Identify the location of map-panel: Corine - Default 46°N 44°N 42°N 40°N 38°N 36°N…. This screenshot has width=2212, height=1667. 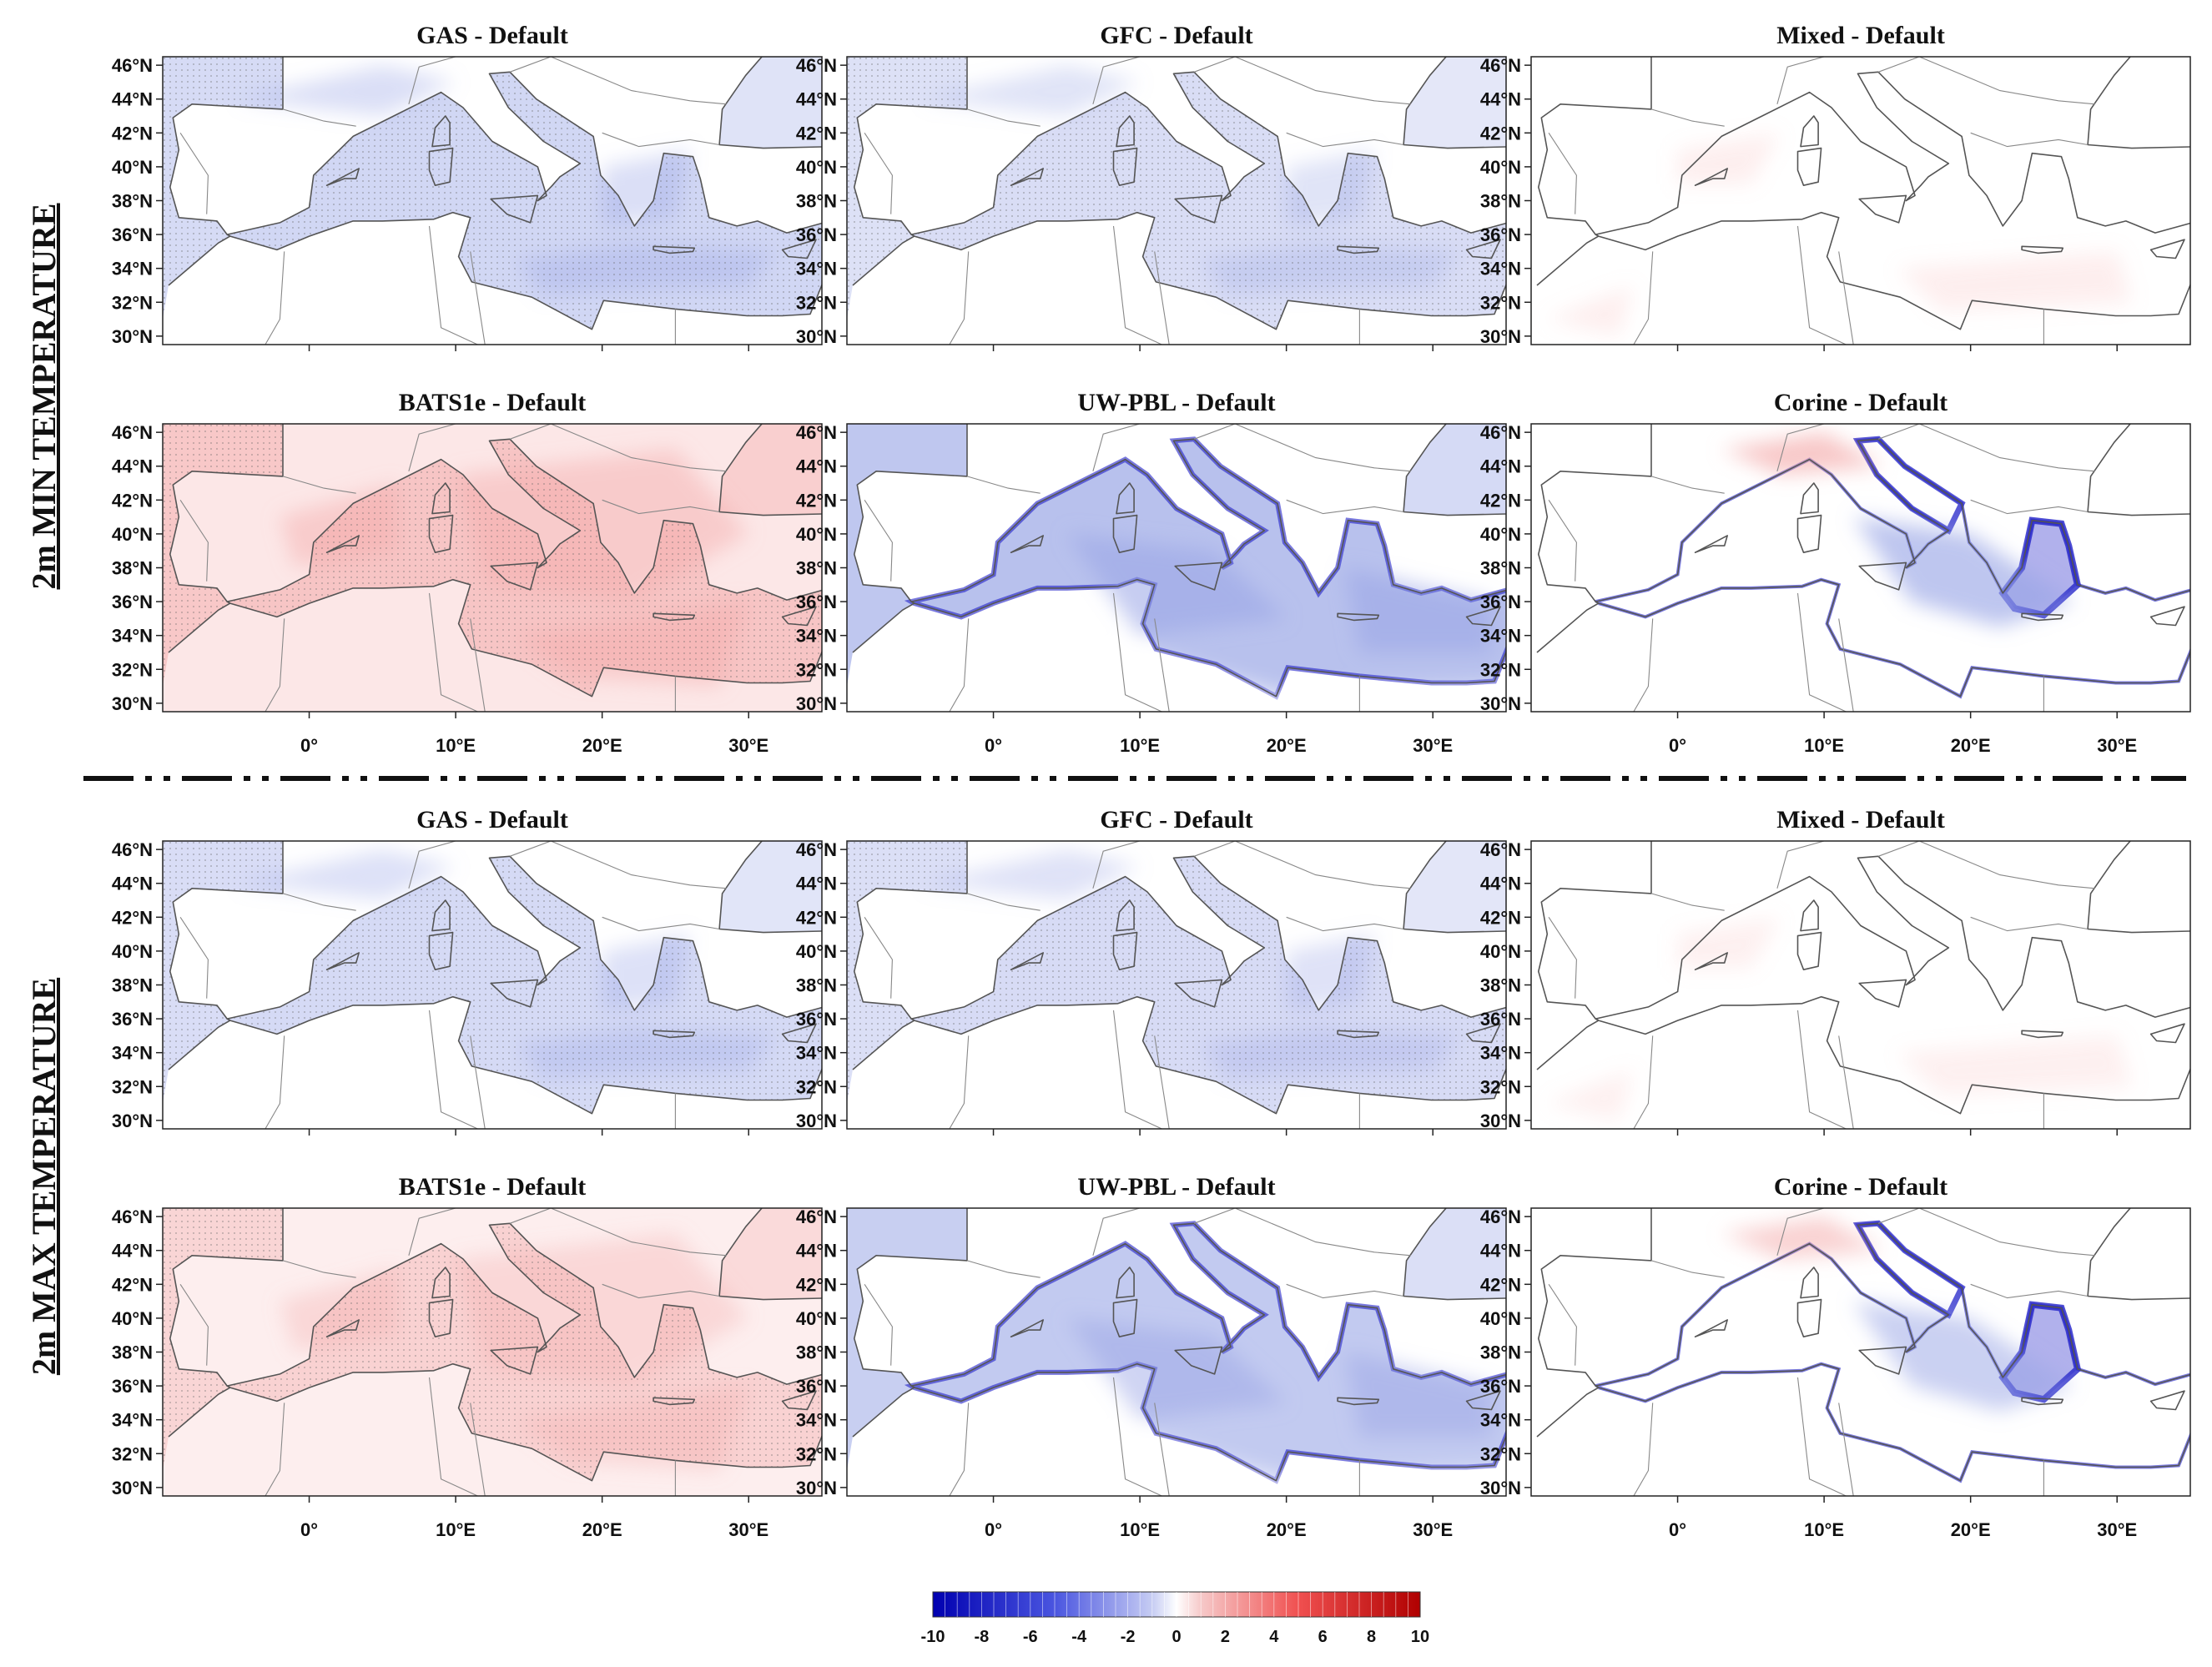
(1836, 1356).